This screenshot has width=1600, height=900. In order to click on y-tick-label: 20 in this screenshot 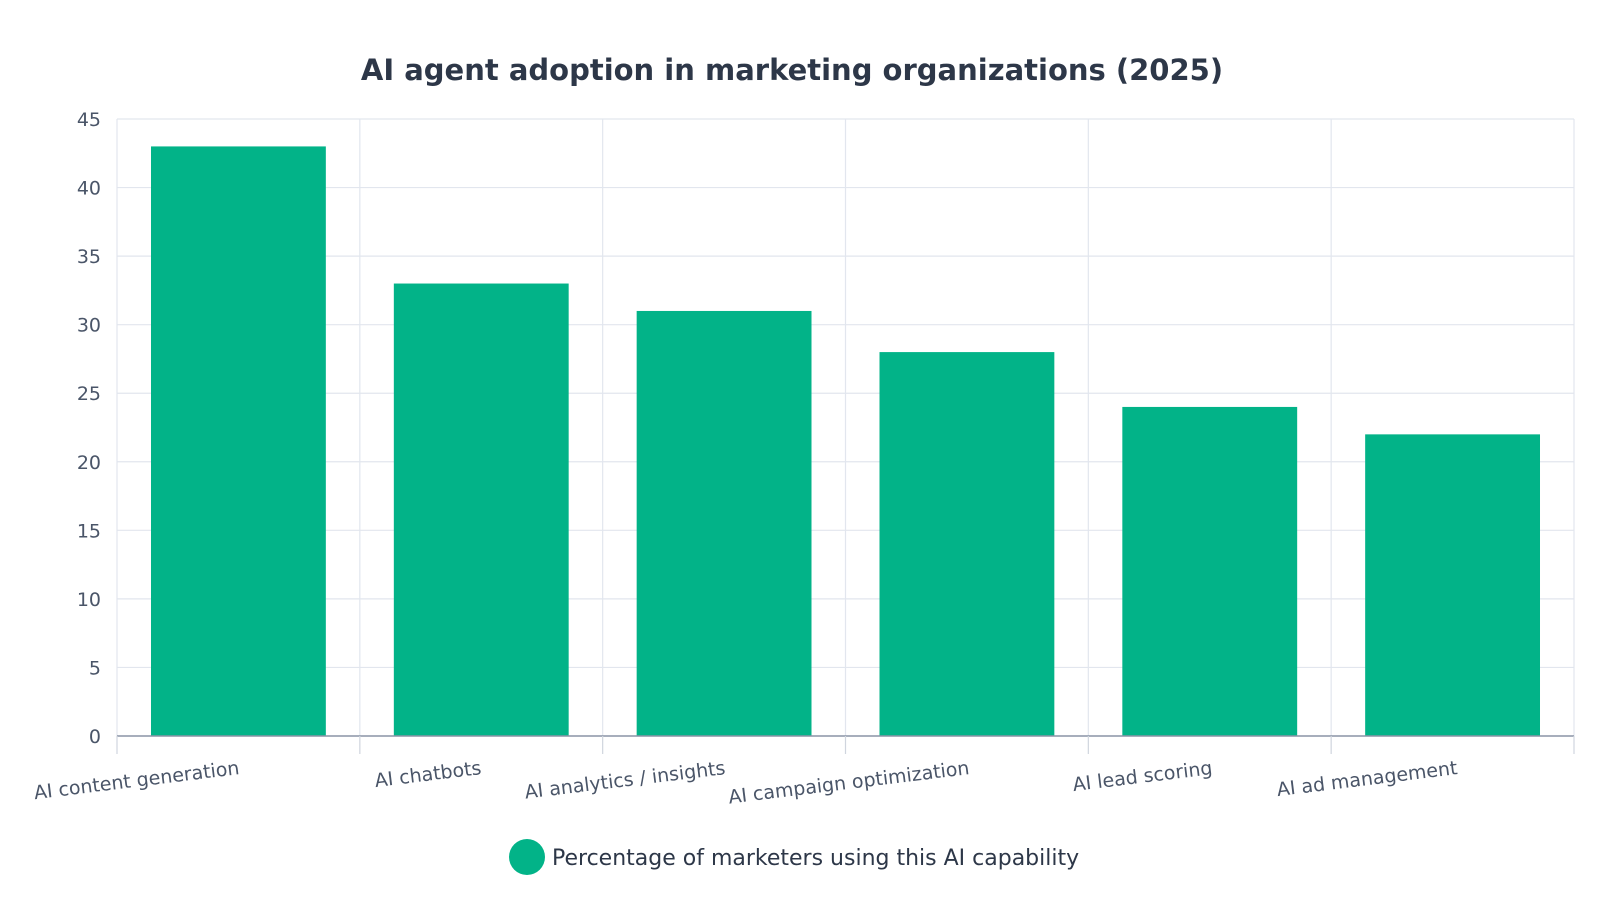, I will do `click(89, 463)`.